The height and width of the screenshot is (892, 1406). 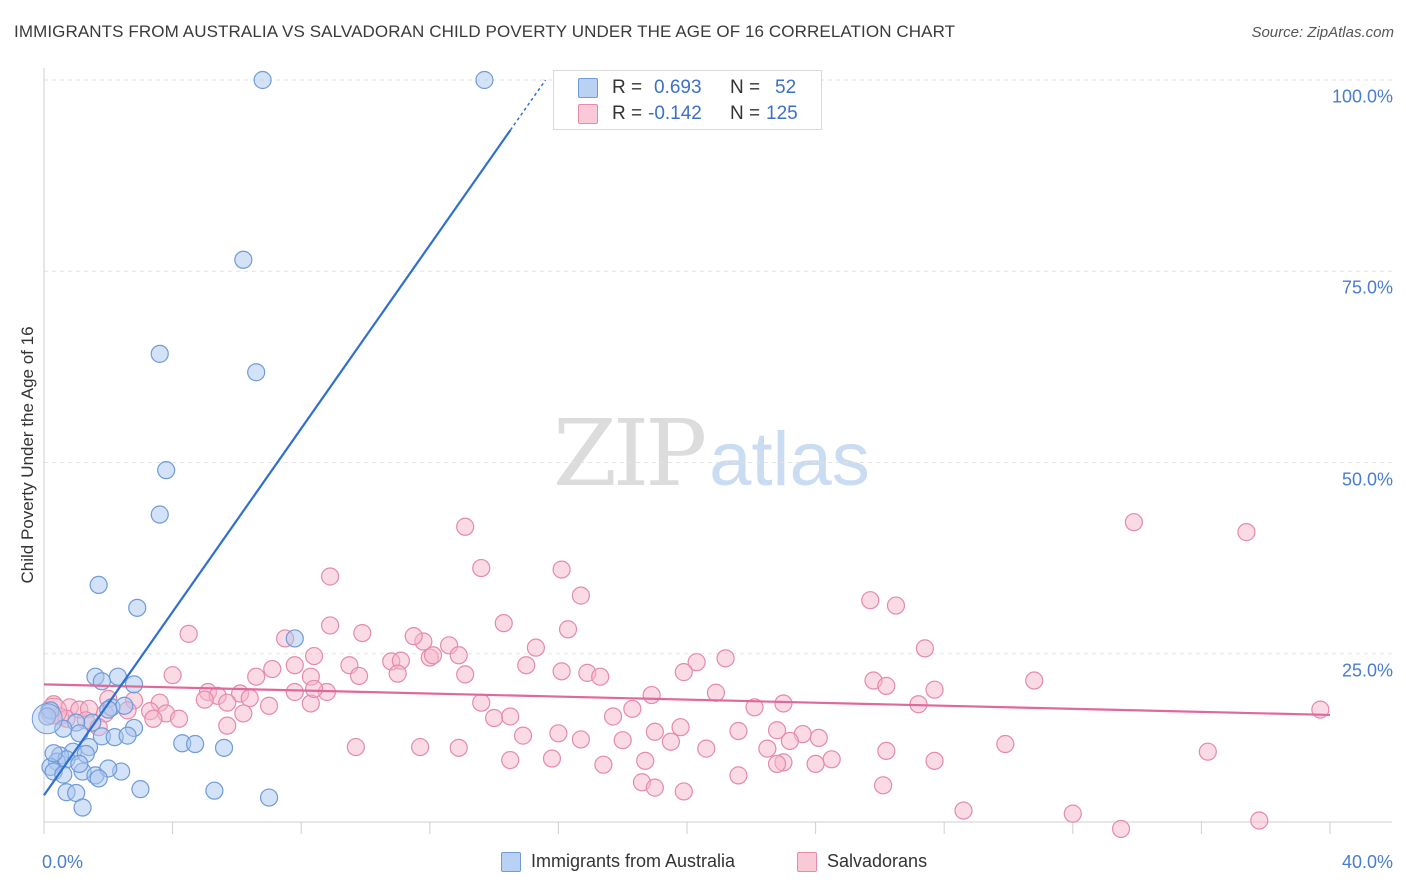 I want to click on n-value: 125, so click(x=782, y=113).